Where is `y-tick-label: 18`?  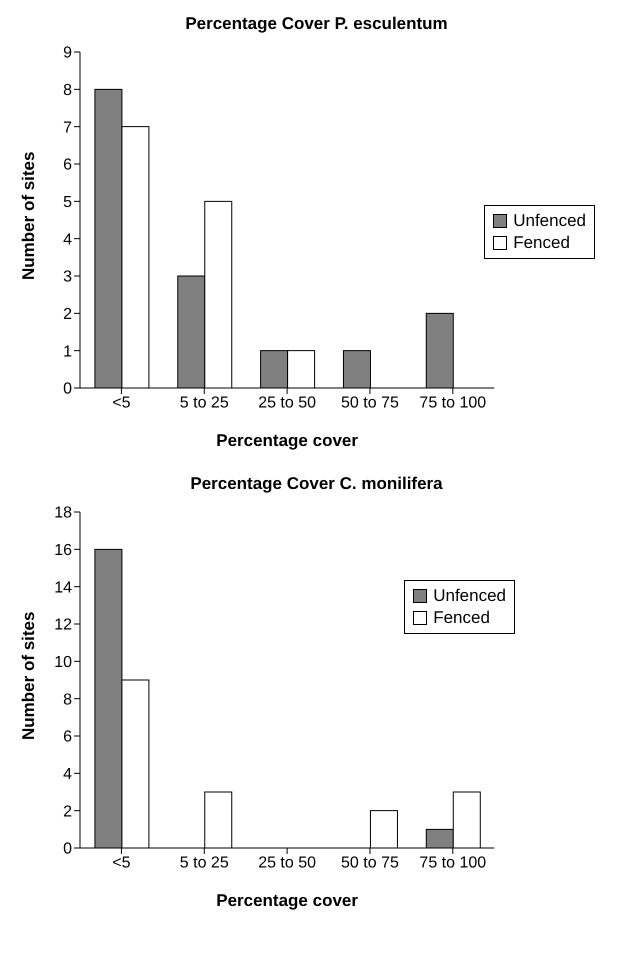
y-tick-label: 18 is located at coordinates (63, 513).